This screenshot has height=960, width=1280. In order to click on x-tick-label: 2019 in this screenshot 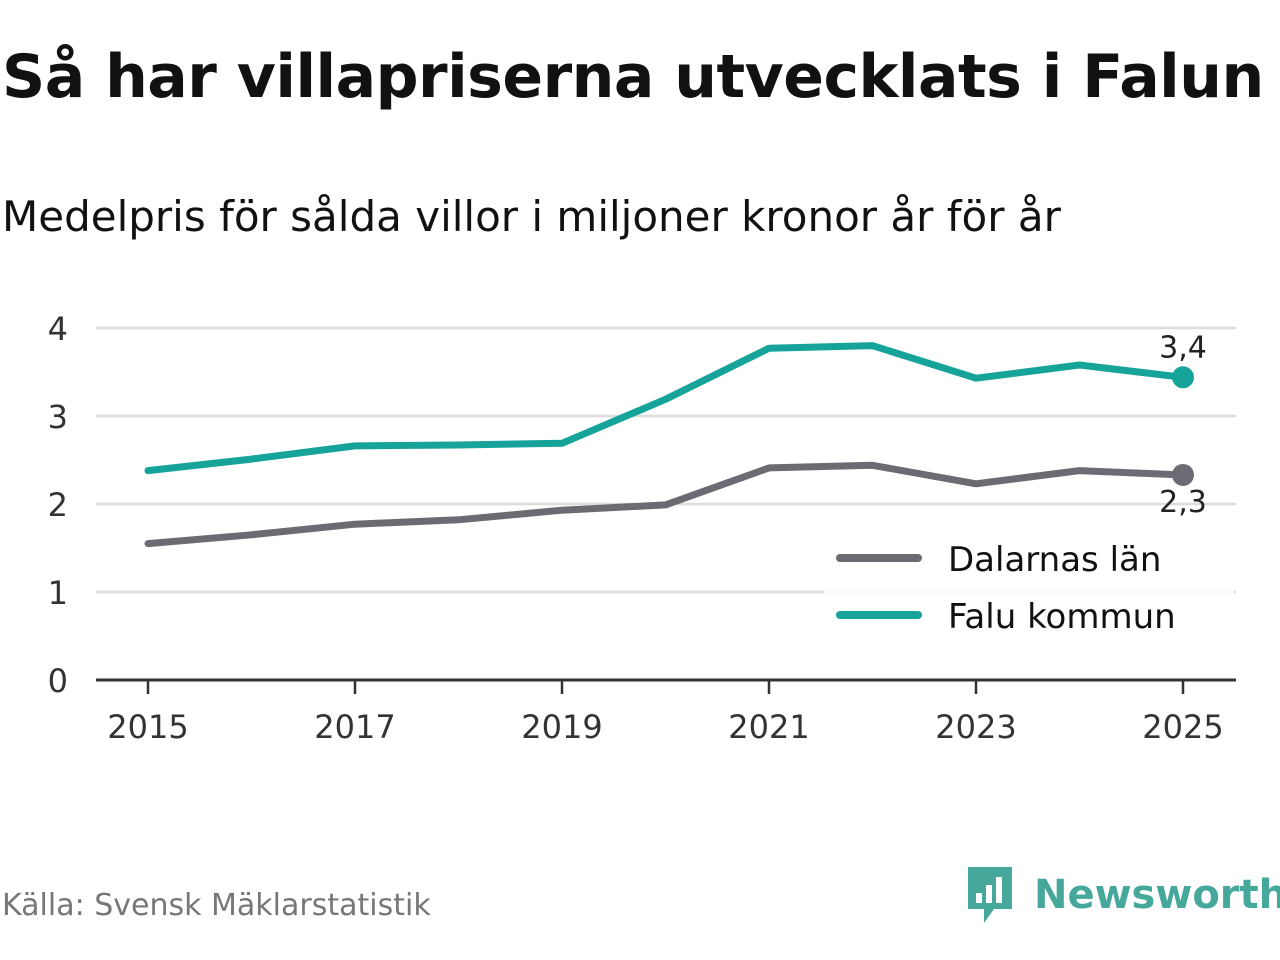, I will do `click(561, 727)`.